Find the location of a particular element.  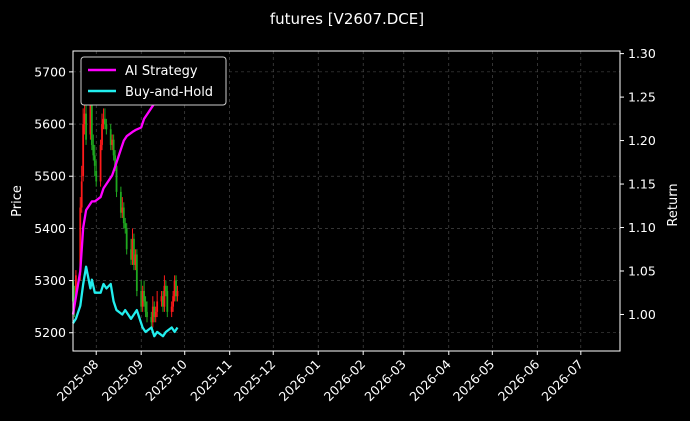

y2-tick-label: 1.25 is located at coordinates (642, 97).